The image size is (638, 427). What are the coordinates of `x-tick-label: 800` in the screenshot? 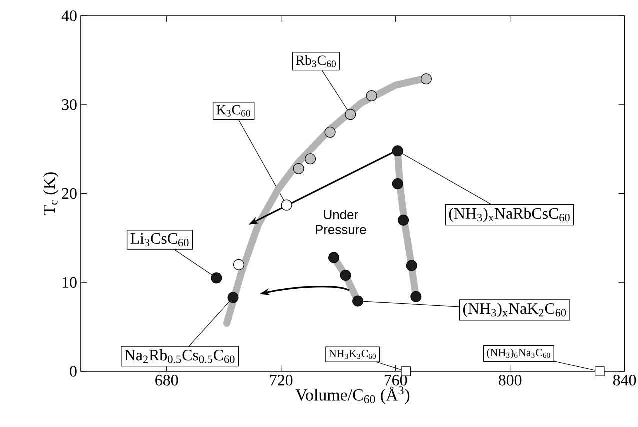 It's located at (510, 380).